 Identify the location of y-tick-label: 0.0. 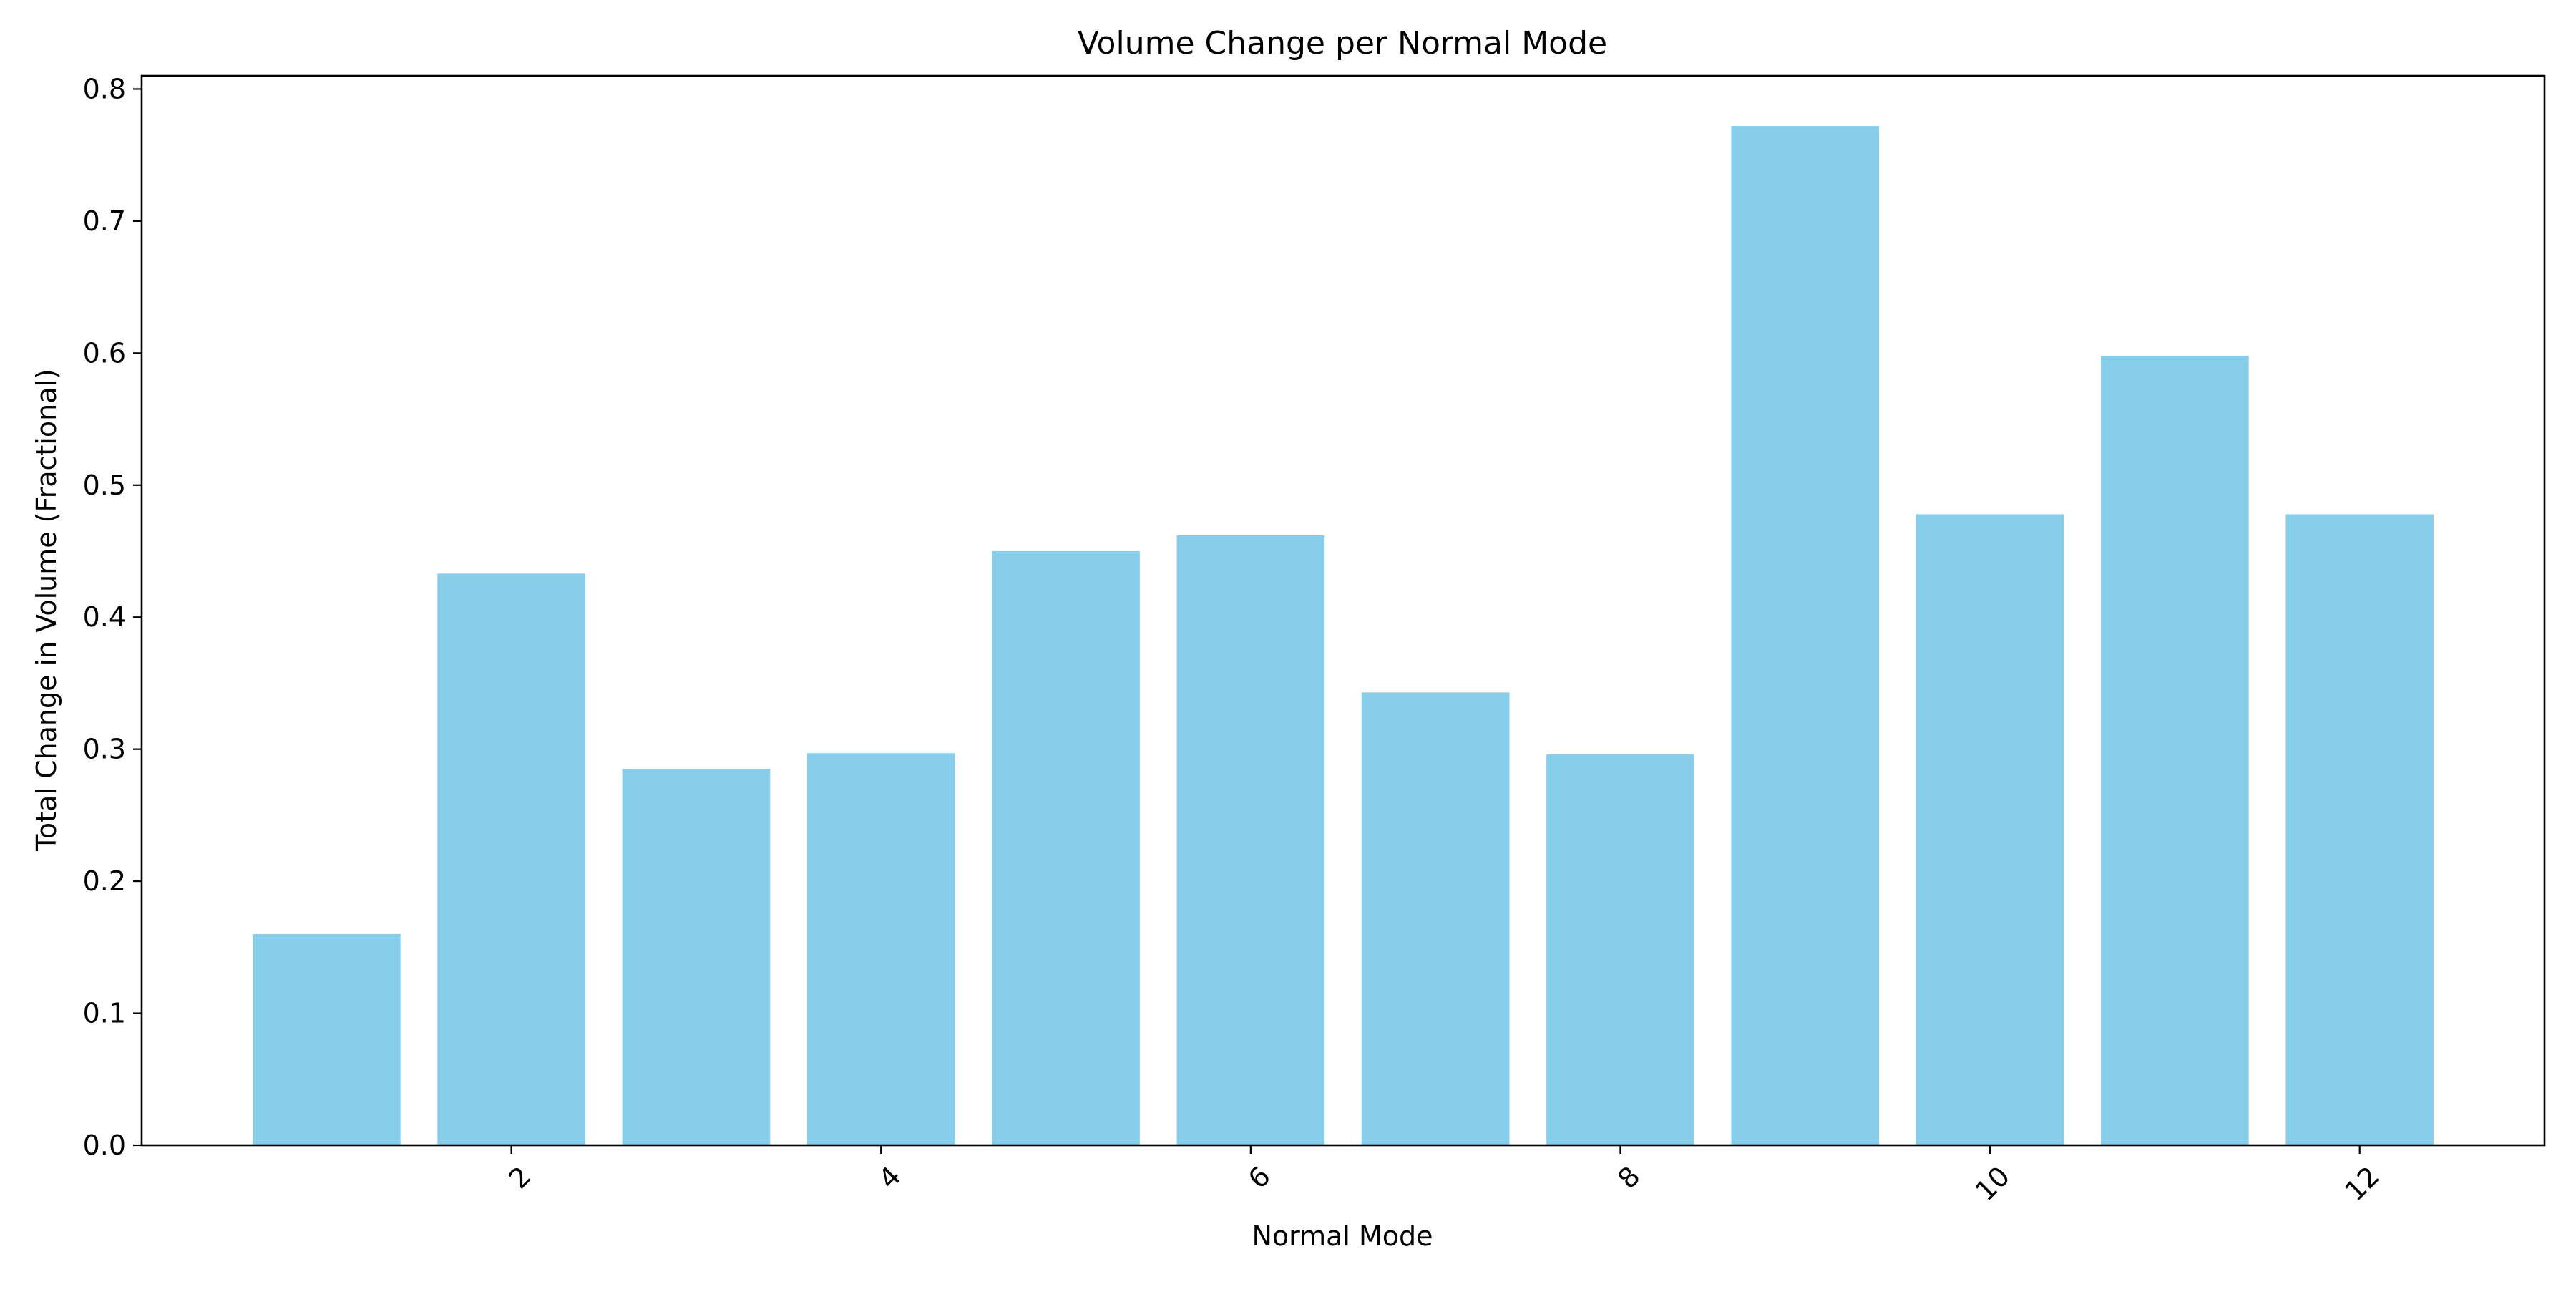
(104, 1145).